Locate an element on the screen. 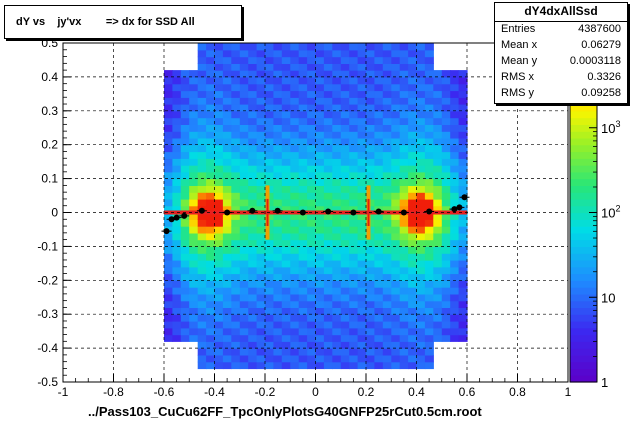 The width and height of the screenshot is (632, 424). stats-separator is located at coordinates (561, 21).